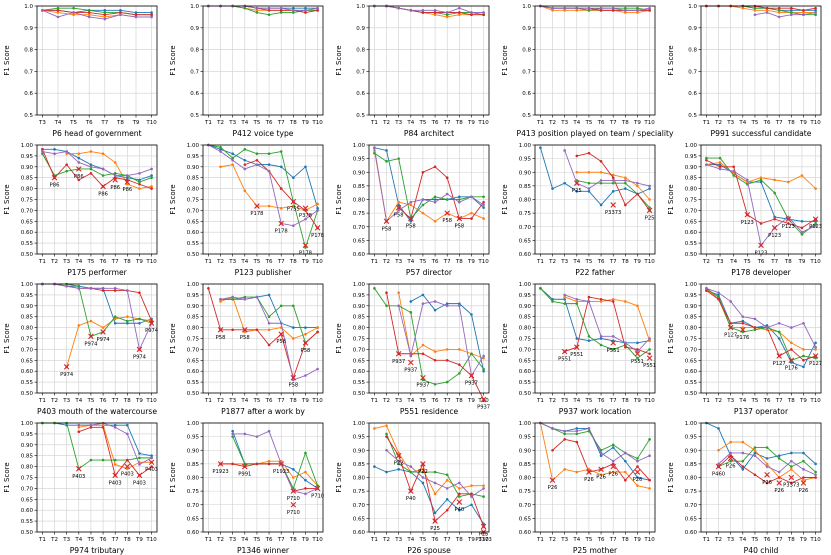 This screenshot has width=831, height=555. I want to click on x-tick-label: T1, so click(208, 123).